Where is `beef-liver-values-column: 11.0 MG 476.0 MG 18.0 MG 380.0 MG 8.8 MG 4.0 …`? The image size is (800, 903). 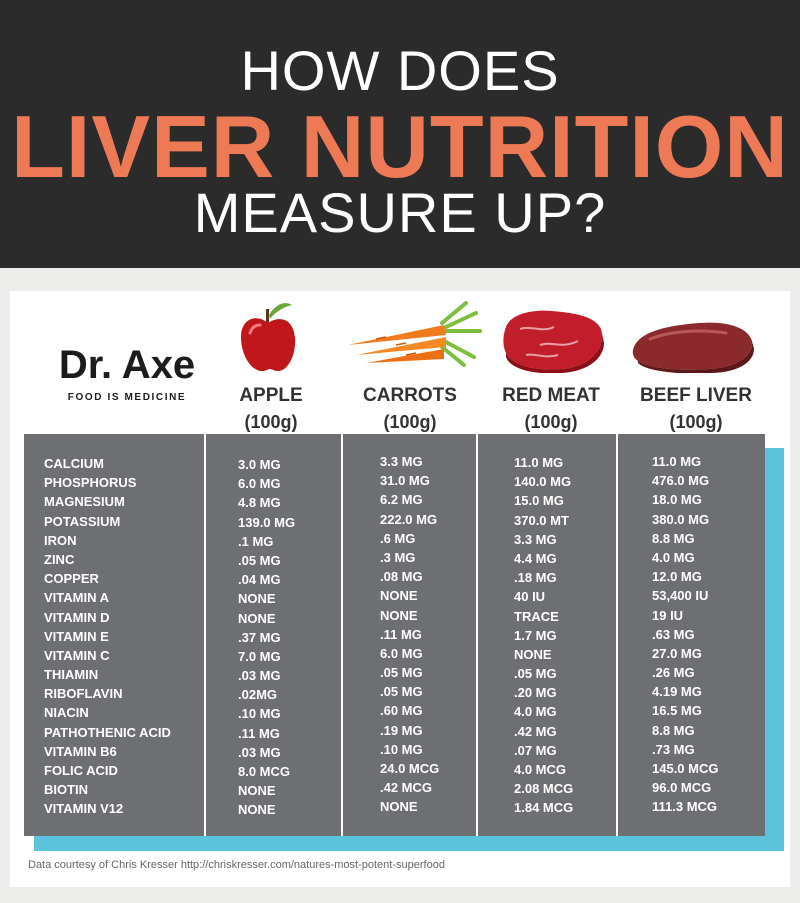 beef-liver-values-column: 11.0 MG 476.0 MG 18.0 MG 380.0 MG 8.8 MG 4.0 … is located at coordinates (685, 634).